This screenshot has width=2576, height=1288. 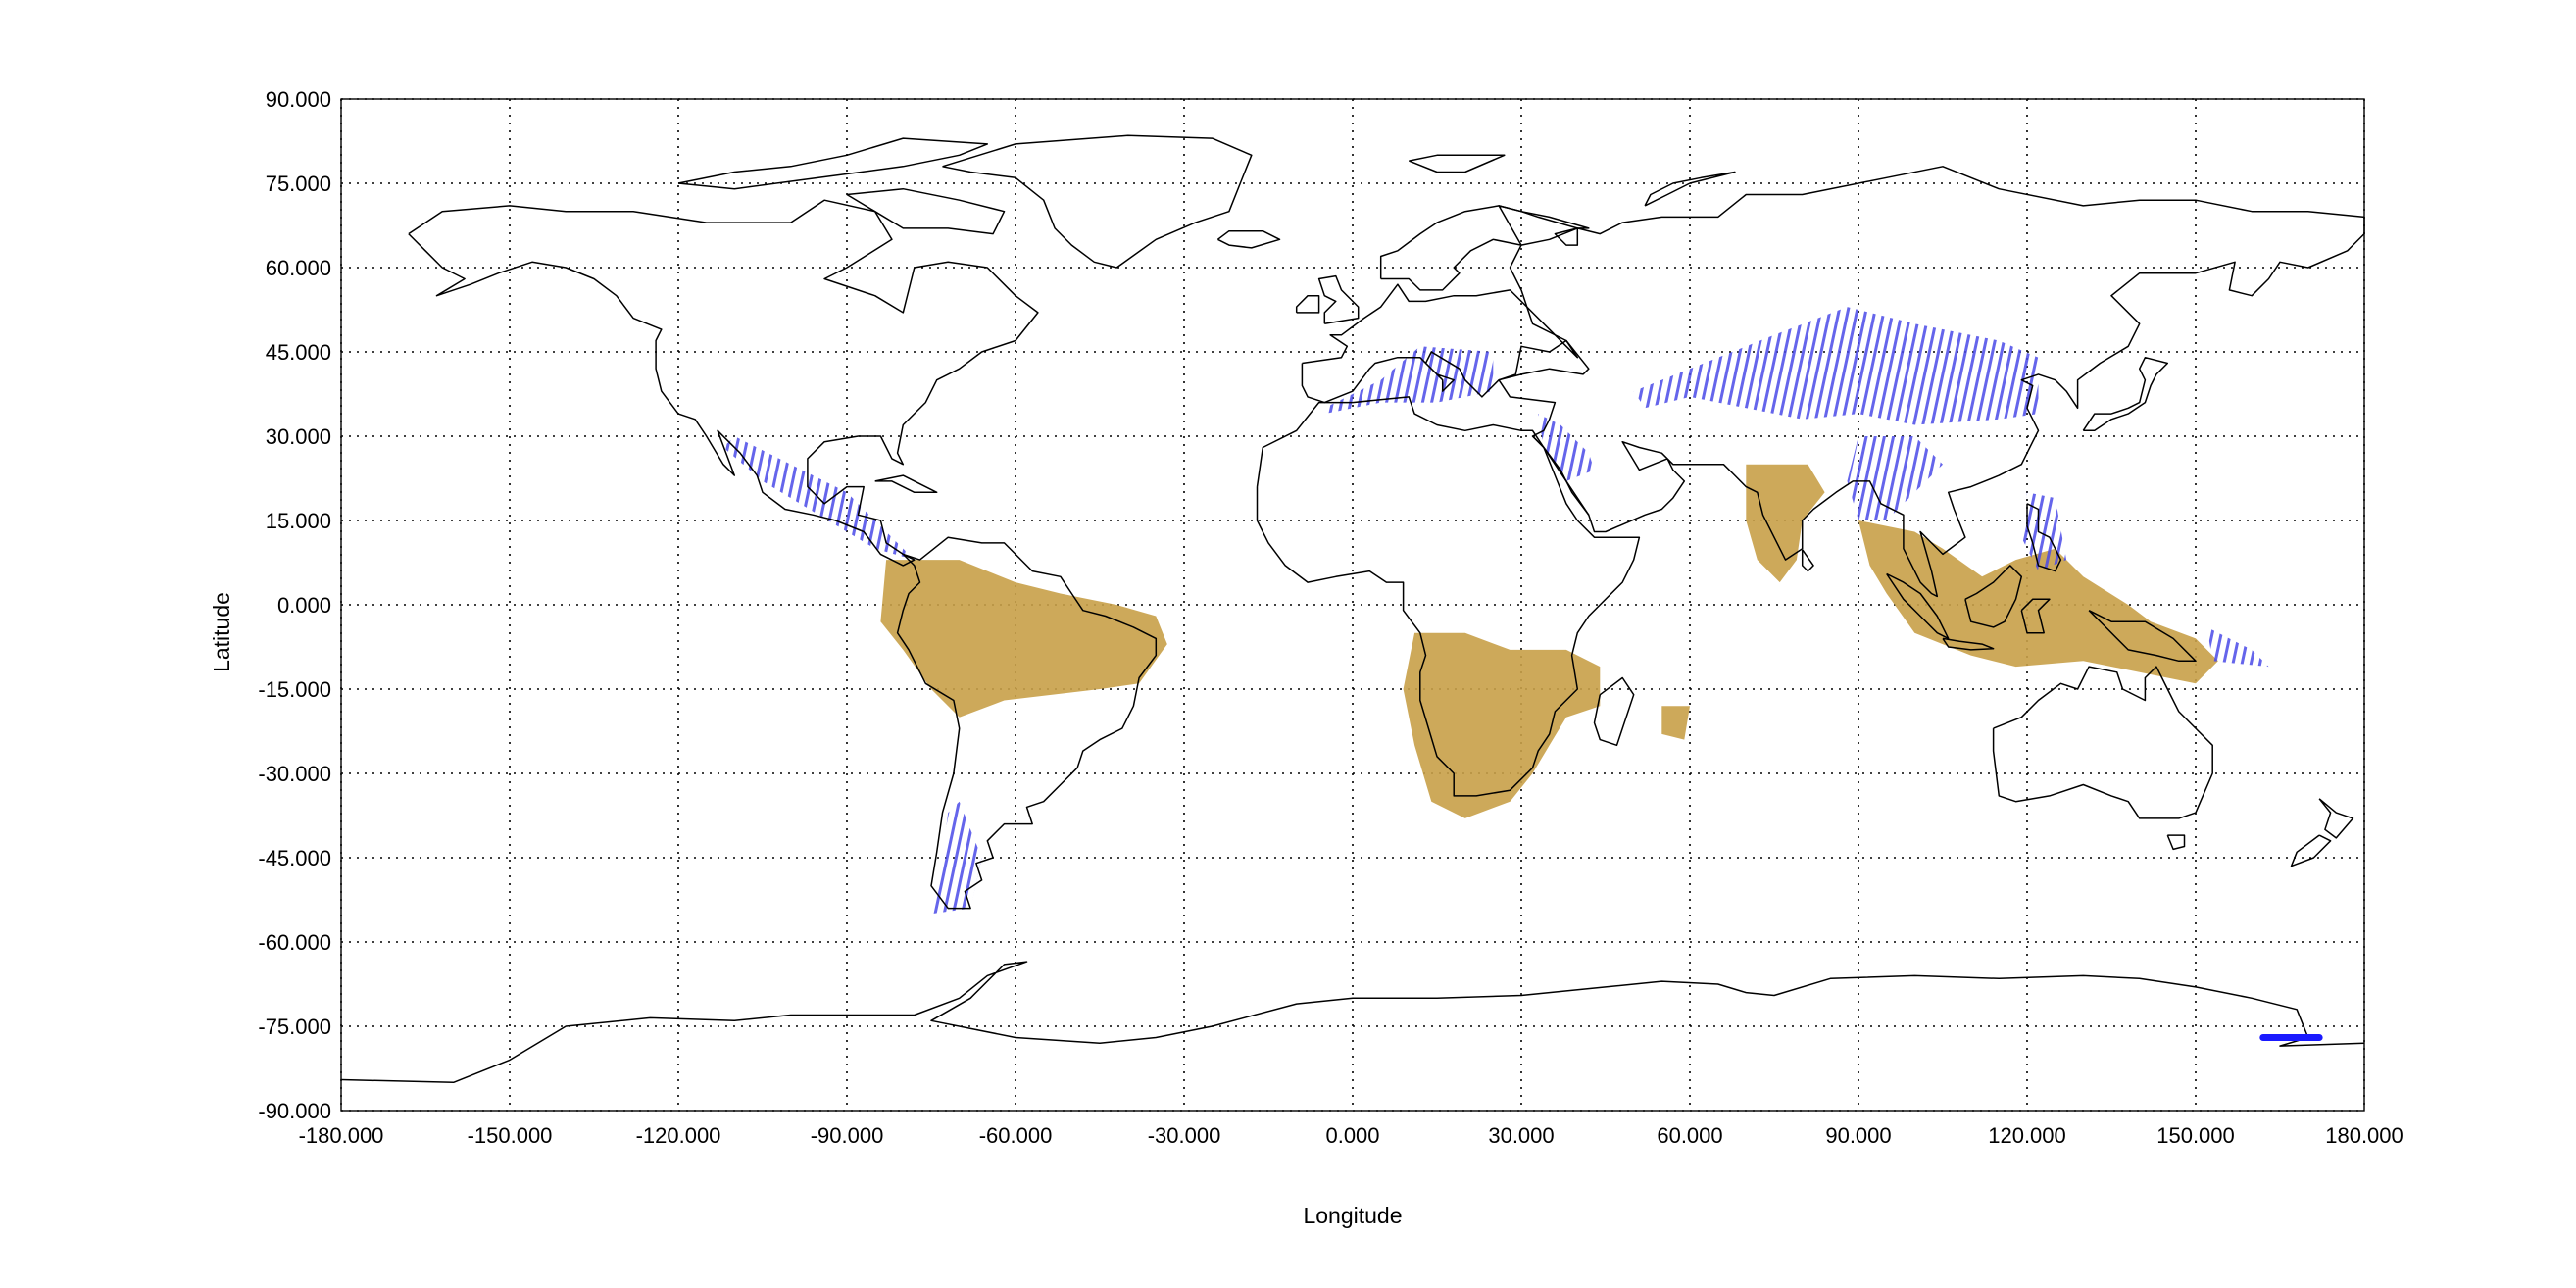 I want to click on x-tick-label: 180.000, so click(x=2364, y=1135).